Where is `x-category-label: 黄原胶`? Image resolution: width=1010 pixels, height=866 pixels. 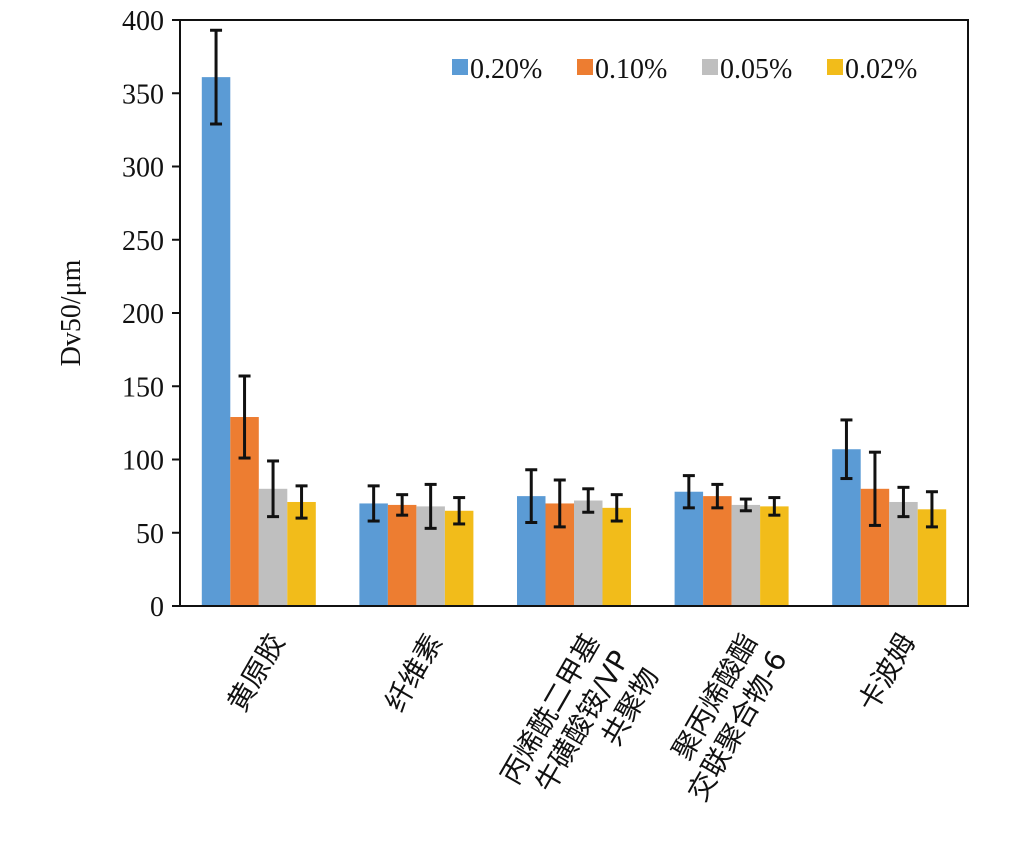
x-category-label: 黄原胶 is located at coordinates (256, 672).